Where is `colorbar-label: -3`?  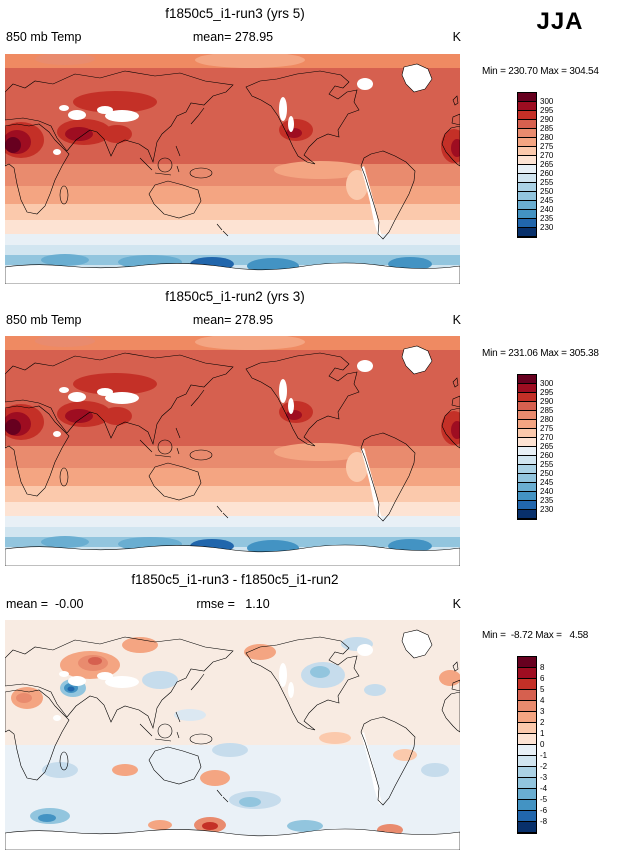 colorbar-label: -3 is located at coordinates (544, 777).